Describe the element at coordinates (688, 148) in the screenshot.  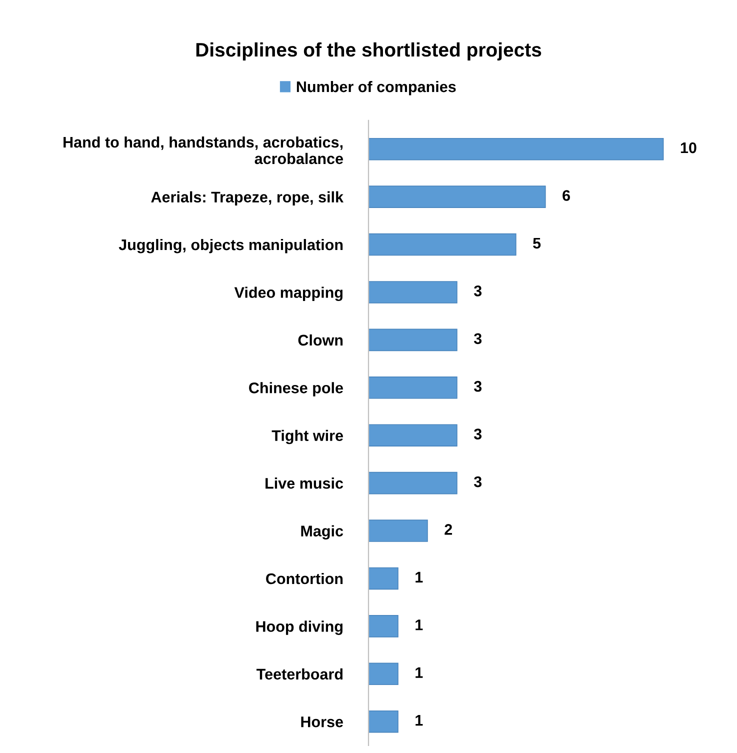
I see `data-label: 10` at that location.